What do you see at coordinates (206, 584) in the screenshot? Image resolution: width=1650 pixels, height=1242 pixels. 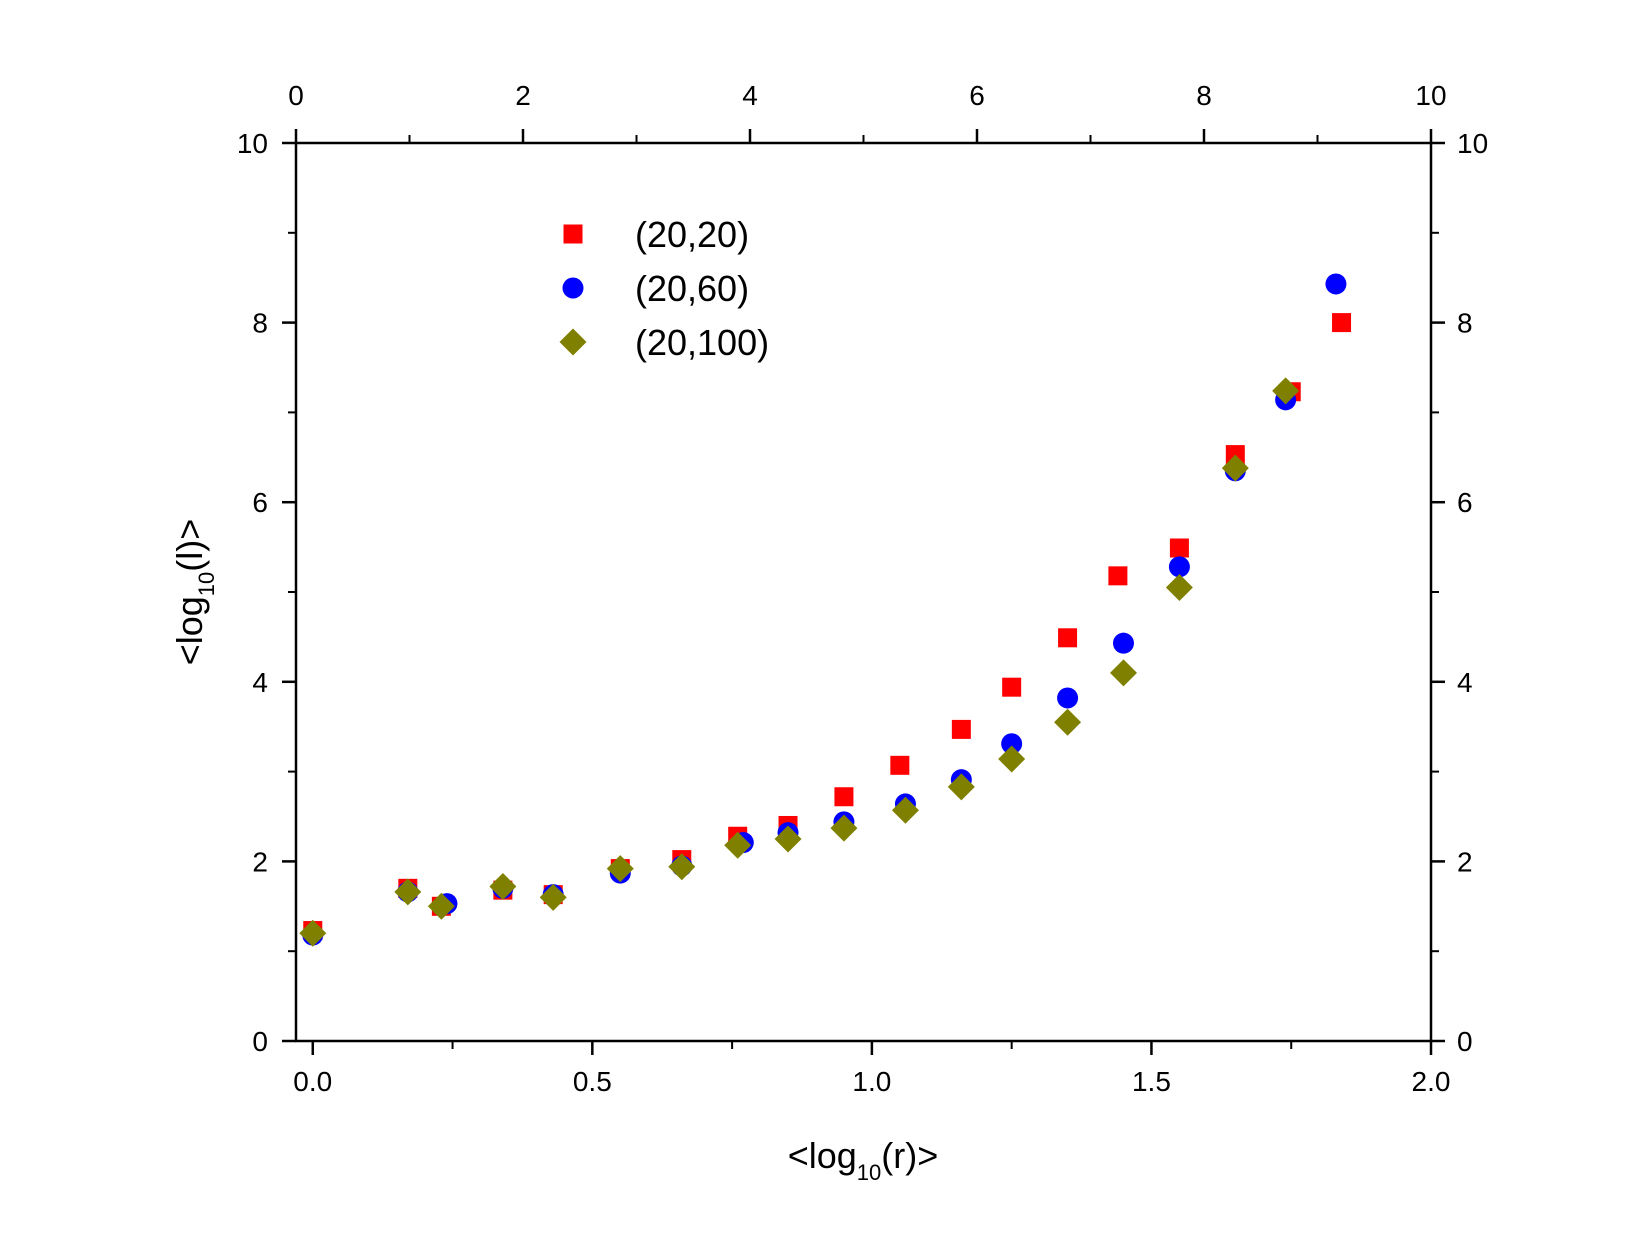 I see `y-axis-title-subscript: 10` at bounding box center [206, 584].